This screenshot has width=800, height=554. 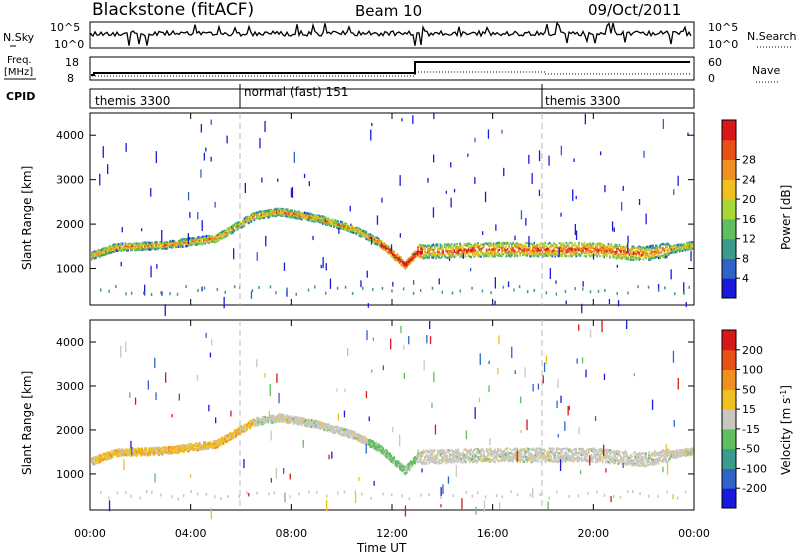 I want to click on freq-trace, so click(x=390, y=68).